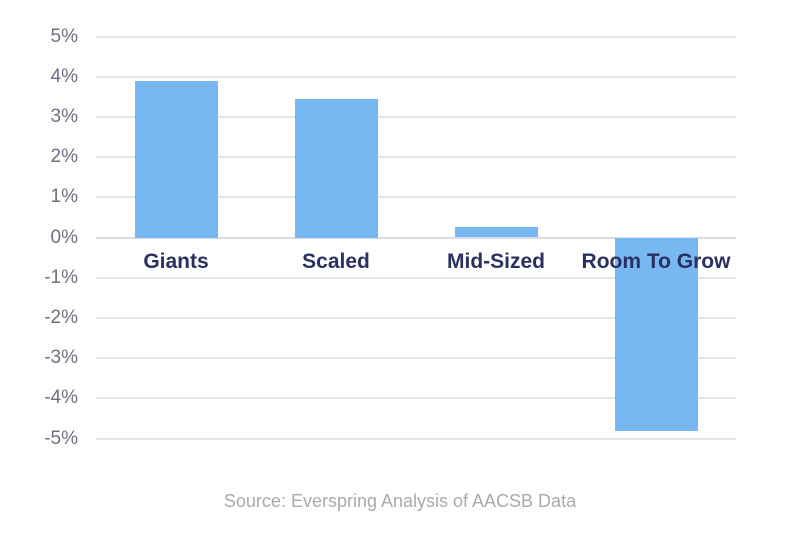 This screenshot has height=539, width=800. Describe the element at coordinates (176, 261) in the screenshot. I see `category-label-giants: Giants` at that location.